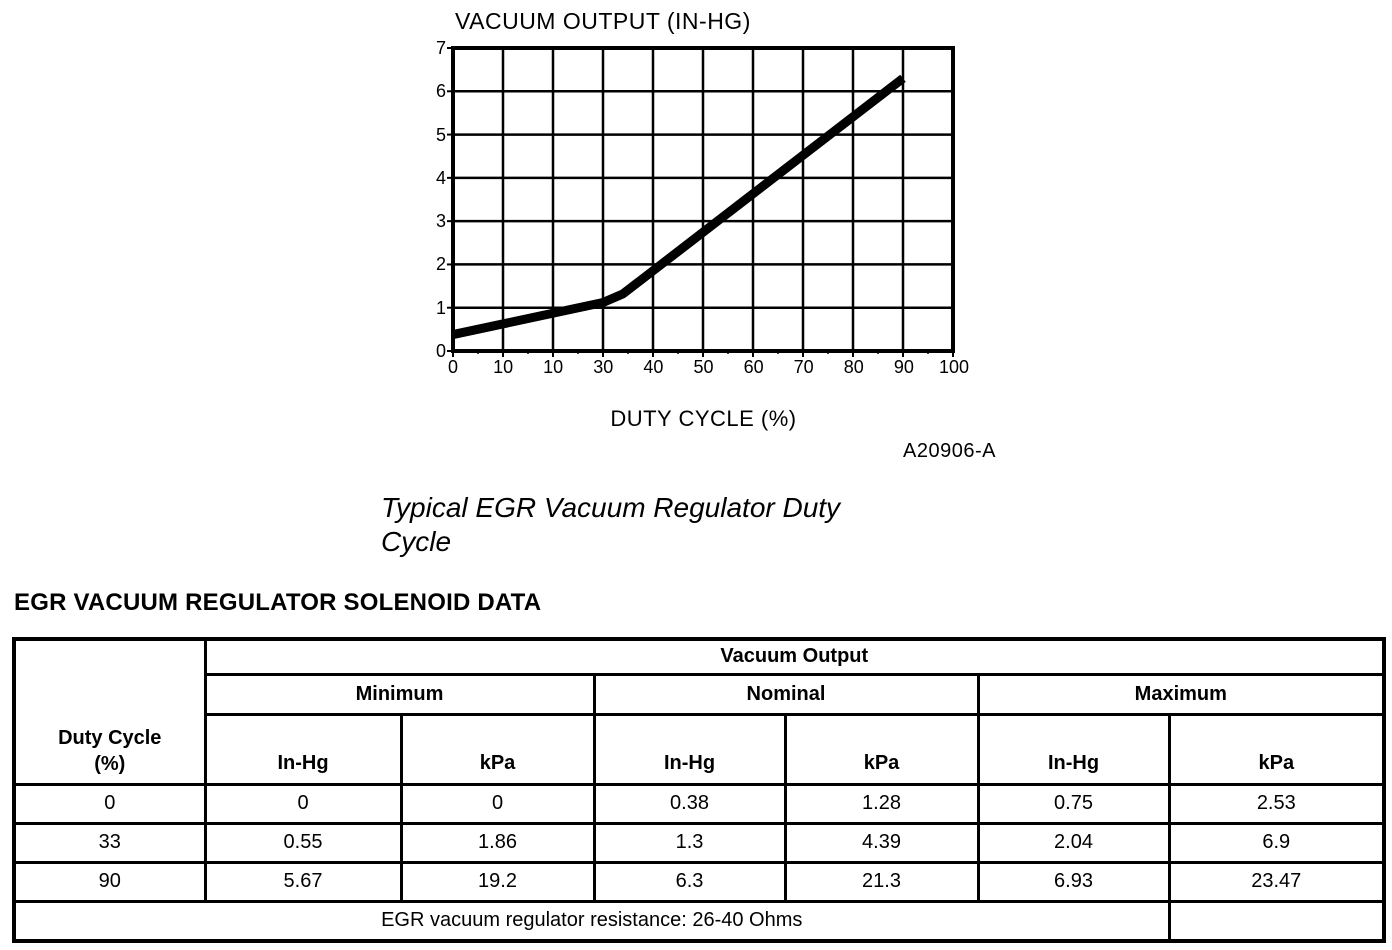 This screenshot has width=1392, height=950. I want to click on x-tick-label: 80, so click(853, 367).